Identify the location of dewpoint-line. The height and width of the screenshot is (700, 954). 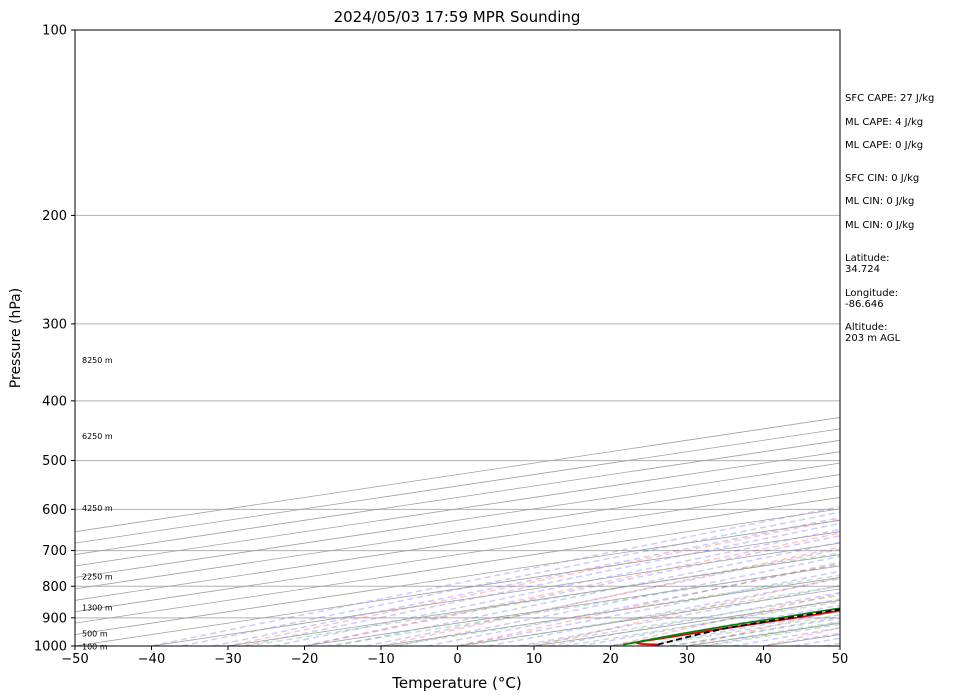
(731, 626).